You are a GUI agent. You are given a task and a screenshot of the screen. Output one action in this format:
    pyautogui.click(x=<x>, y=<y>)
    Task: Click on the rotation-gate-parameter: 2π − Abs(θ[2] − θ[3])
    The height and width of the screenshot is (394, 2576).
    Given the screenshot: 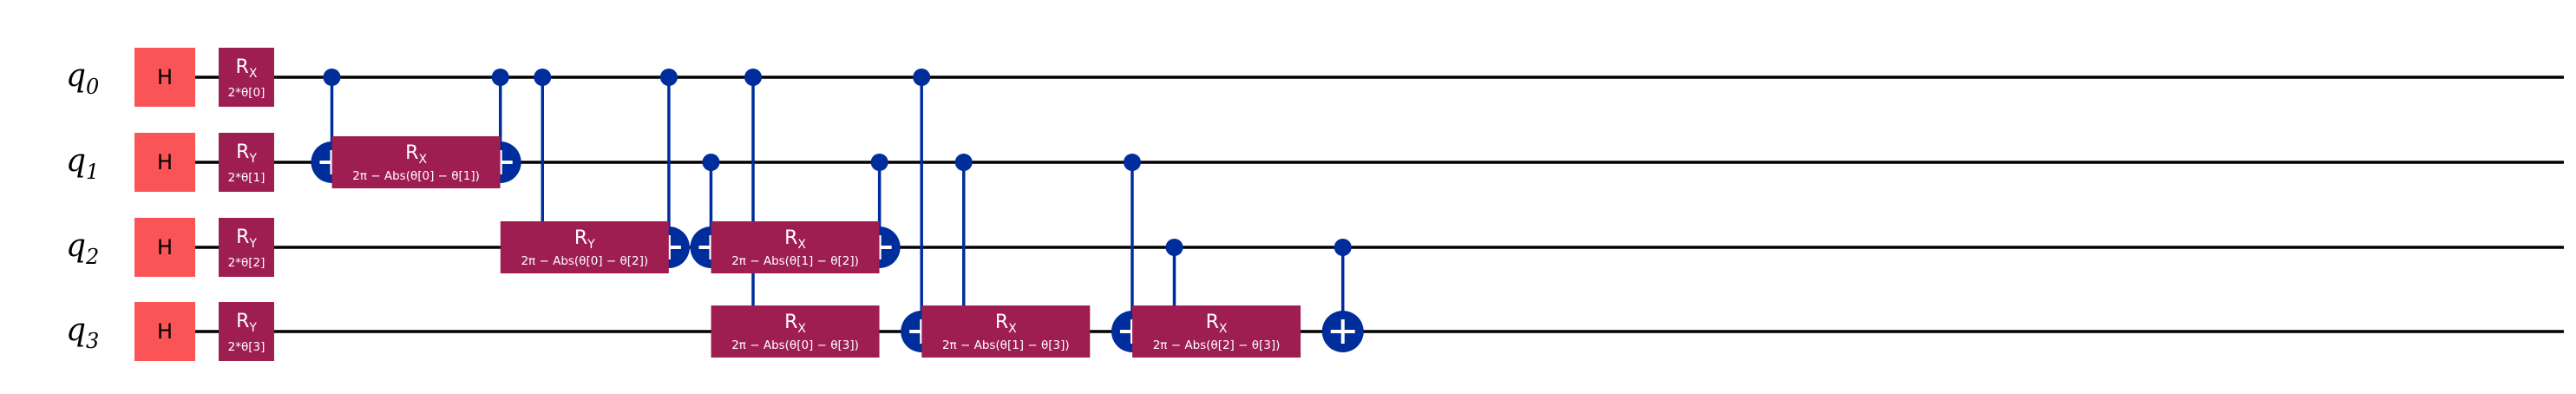 What is the action you would take?
    pyautogui.click(x=1217, y=345)
    